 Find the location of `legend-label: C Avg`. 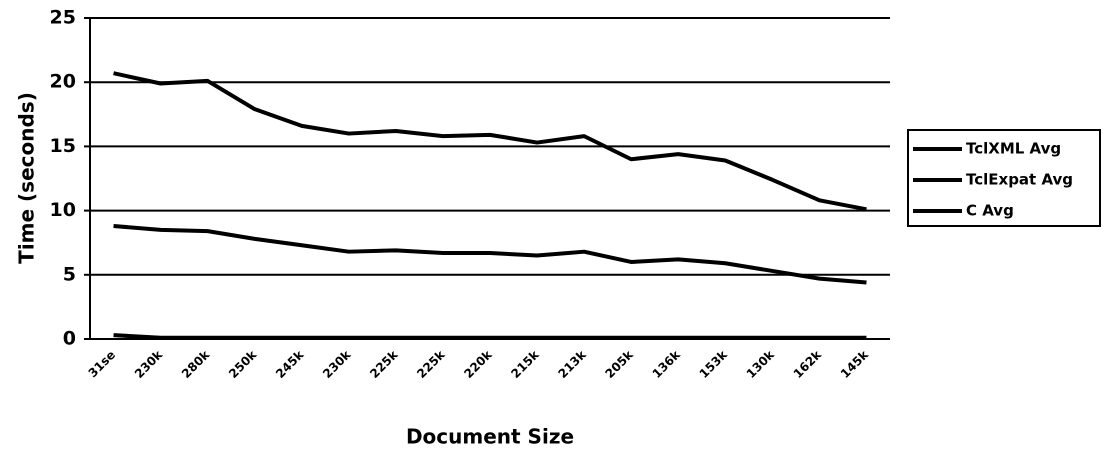

legend-label: C Avg is located at coordinates (990, 211).